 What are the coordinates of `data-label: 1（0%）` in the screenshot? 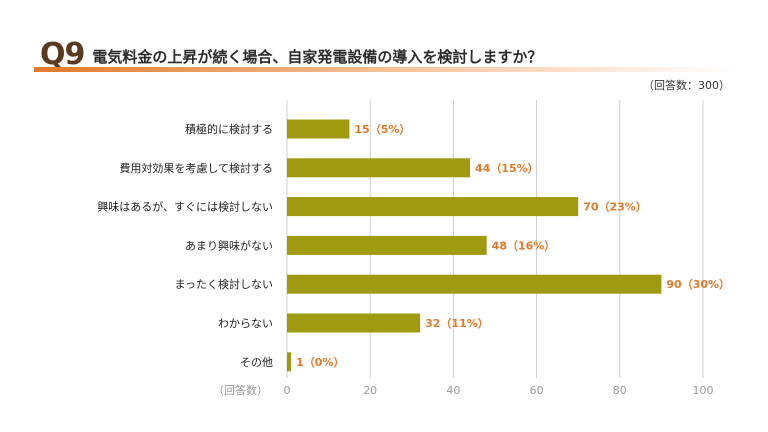 It's located at (320, 362).